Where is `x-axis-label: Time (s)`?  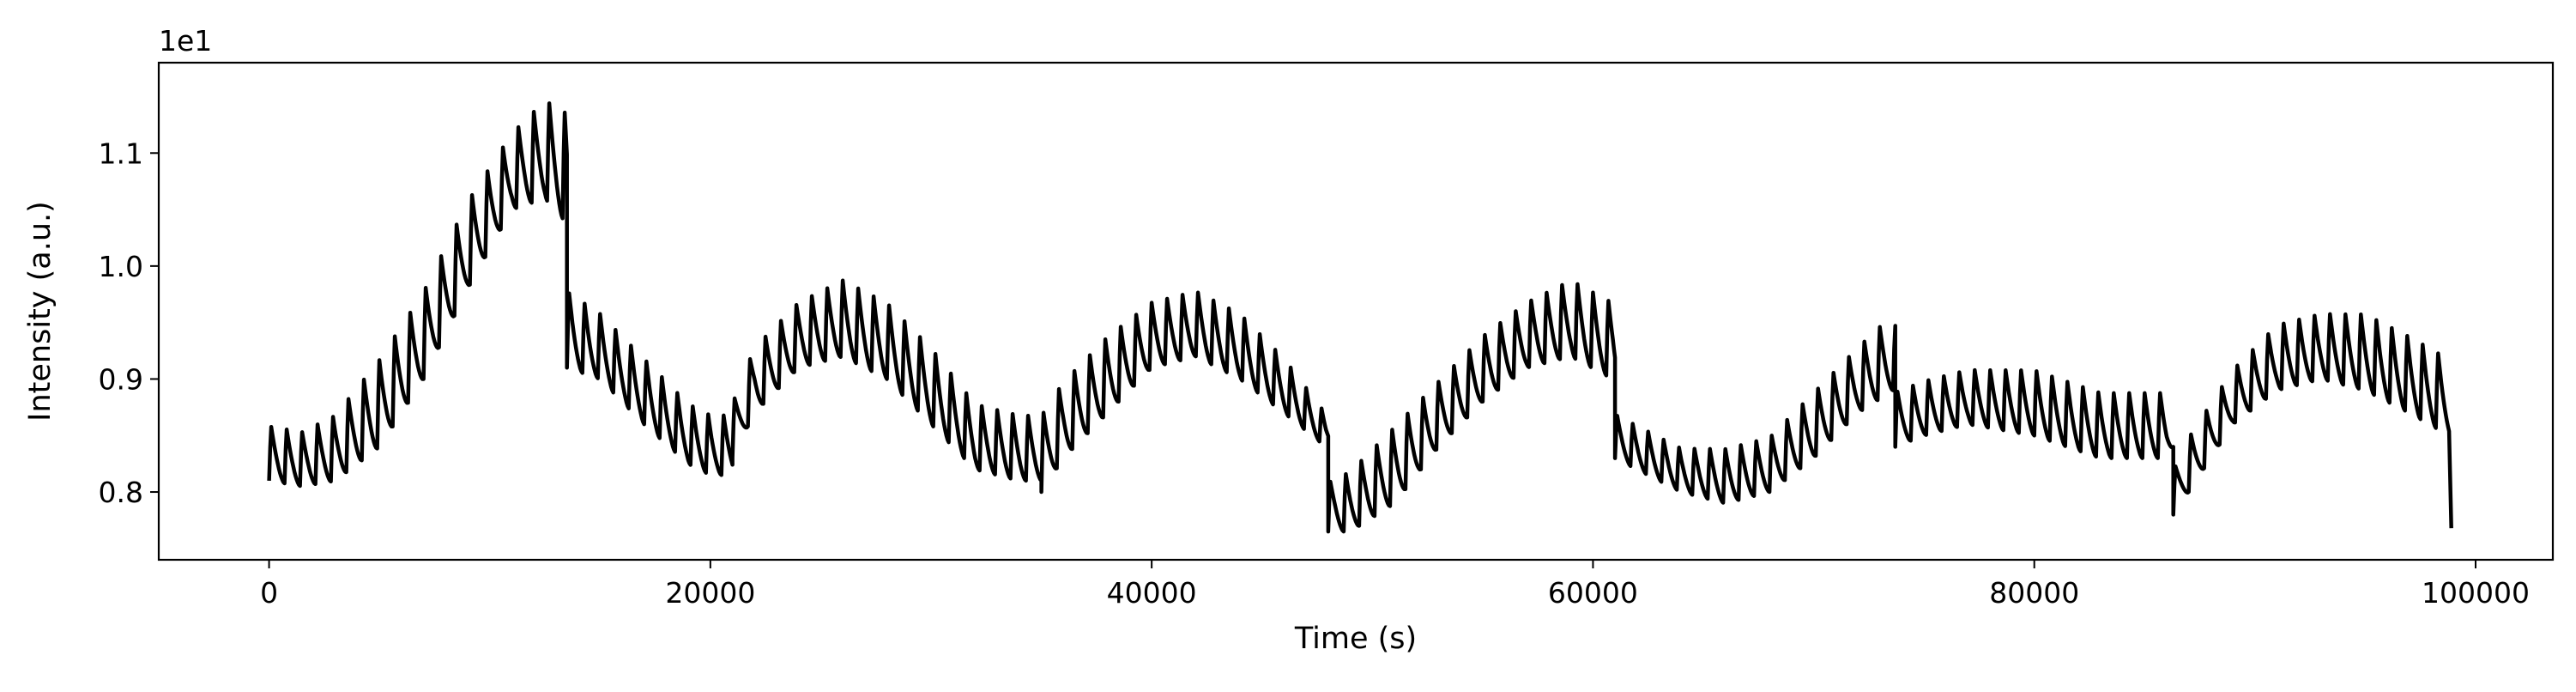
x-axis-label: Time (s) is located at coordinates (1355, 639).